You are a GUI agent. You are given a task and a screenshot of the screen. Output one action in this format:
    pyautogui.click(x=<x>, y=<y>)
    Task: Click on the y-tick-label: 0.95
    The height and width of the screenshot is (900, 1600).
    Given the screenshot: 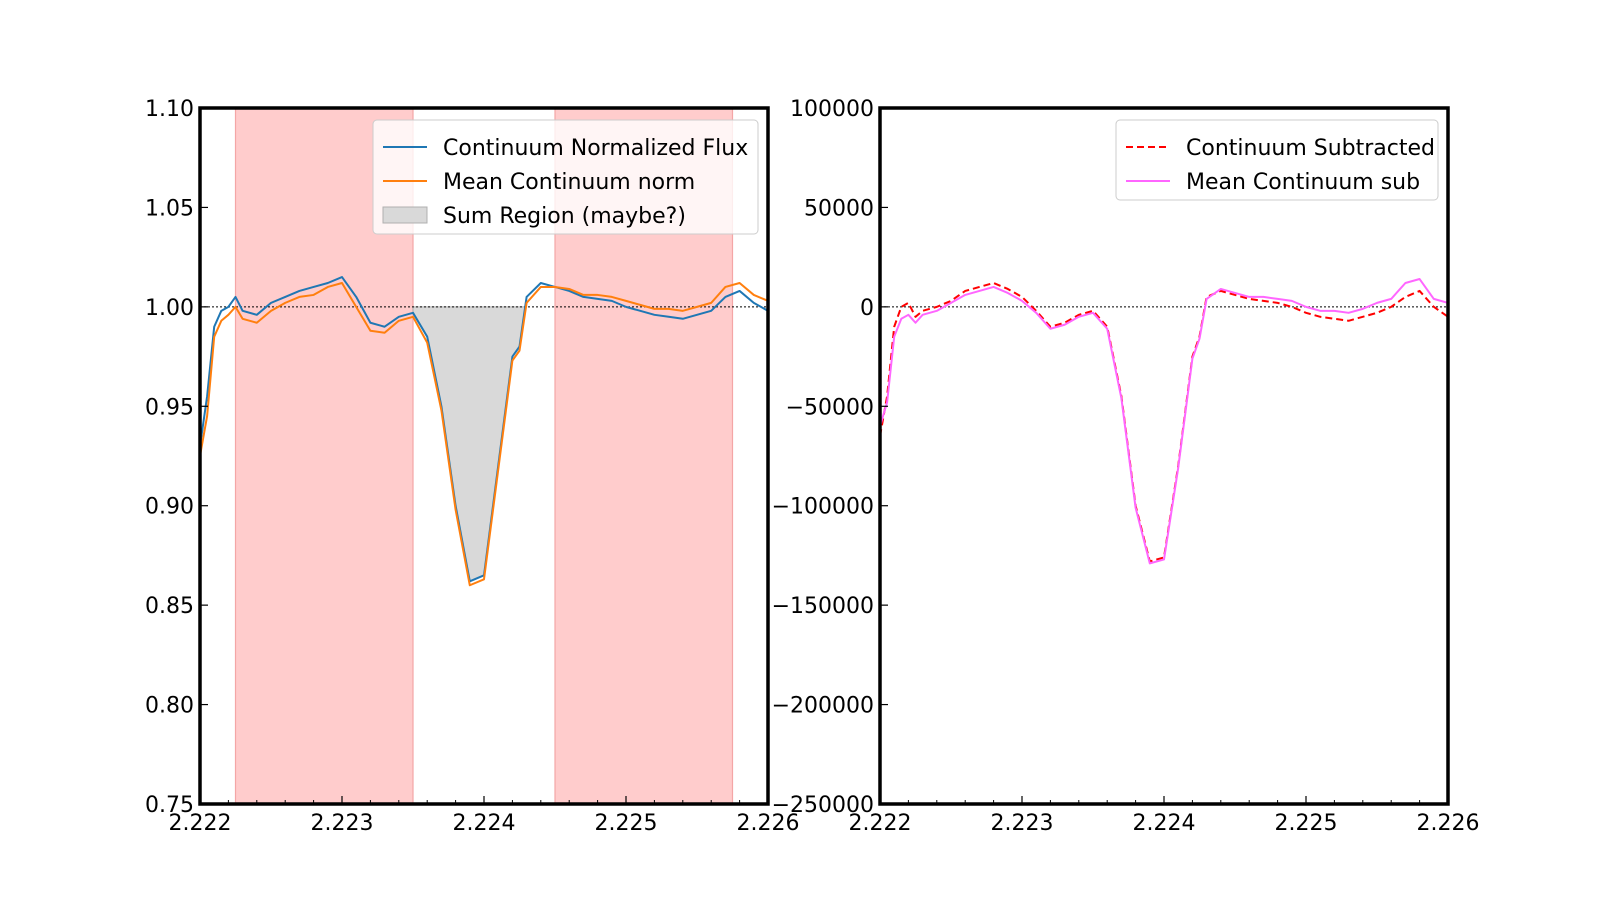 What is the action you would take?
    pyautogui.click(x=169, y=407)
    